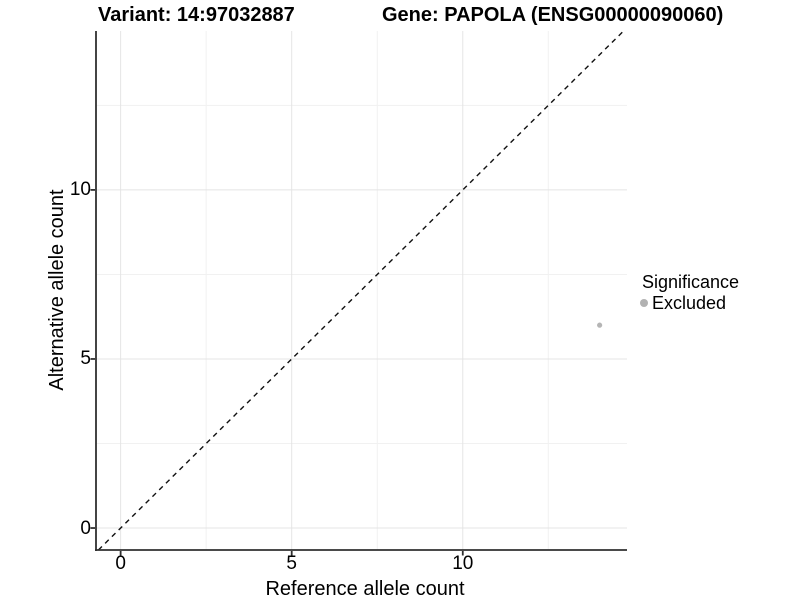 The height and width of the screenshot is (600, 800). What do you see at coordinates (120, 563) in the screenshot?
I see `x-tick-label: 0` at bounding box center [120, 563].